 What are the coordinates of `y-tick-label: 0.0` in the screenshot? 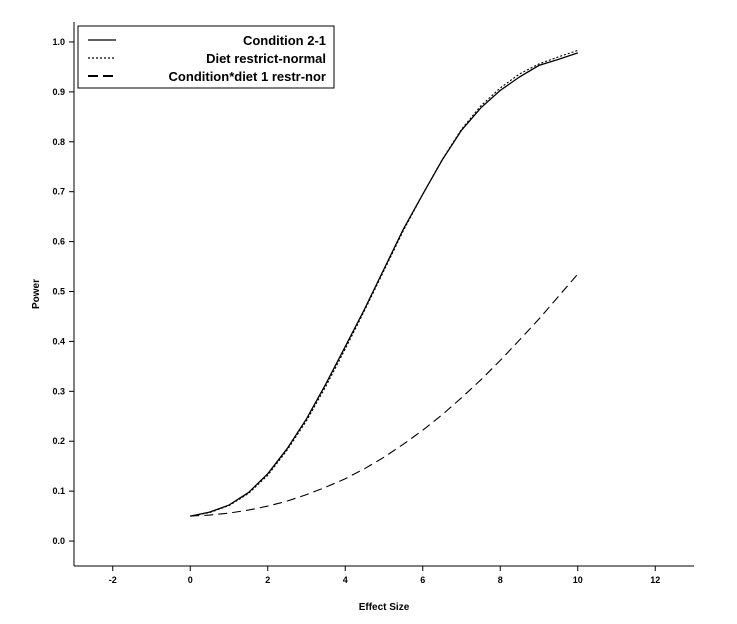 It's located at (58, 541).